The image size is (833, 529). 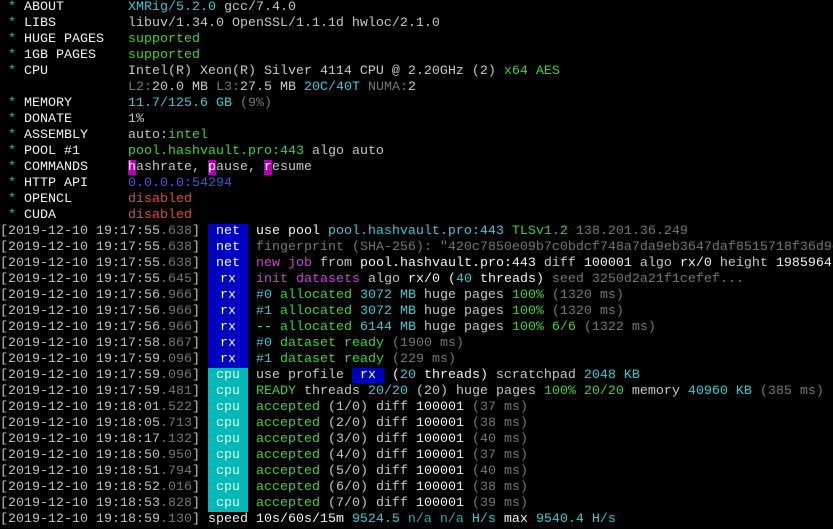 What do you see at coordinates (416, 40) in the screenshot?
I see `summary-row: * HUGE PAGES supported` at bounding box center [416, 40].